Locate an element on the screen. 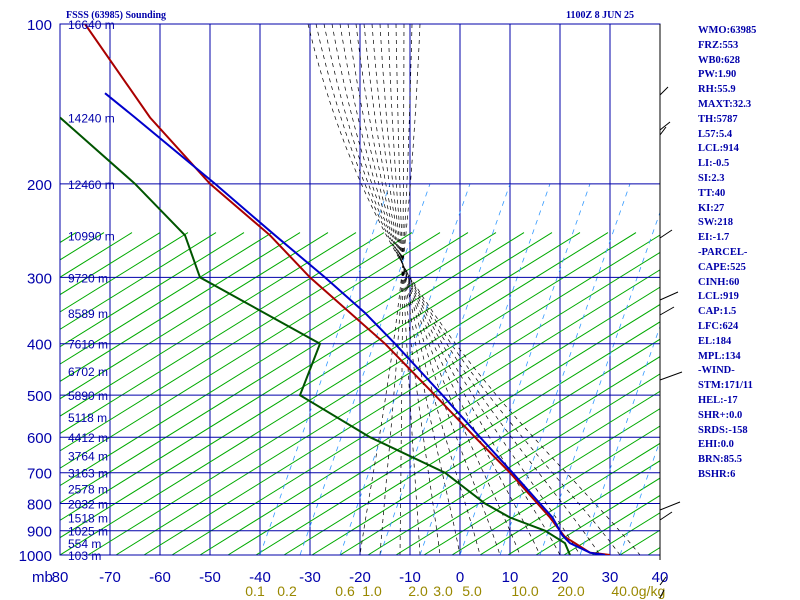 Image resolution: width=800 pixels, height=600 pixels. height-label: 5890 m is located at coordinates (88, 396).